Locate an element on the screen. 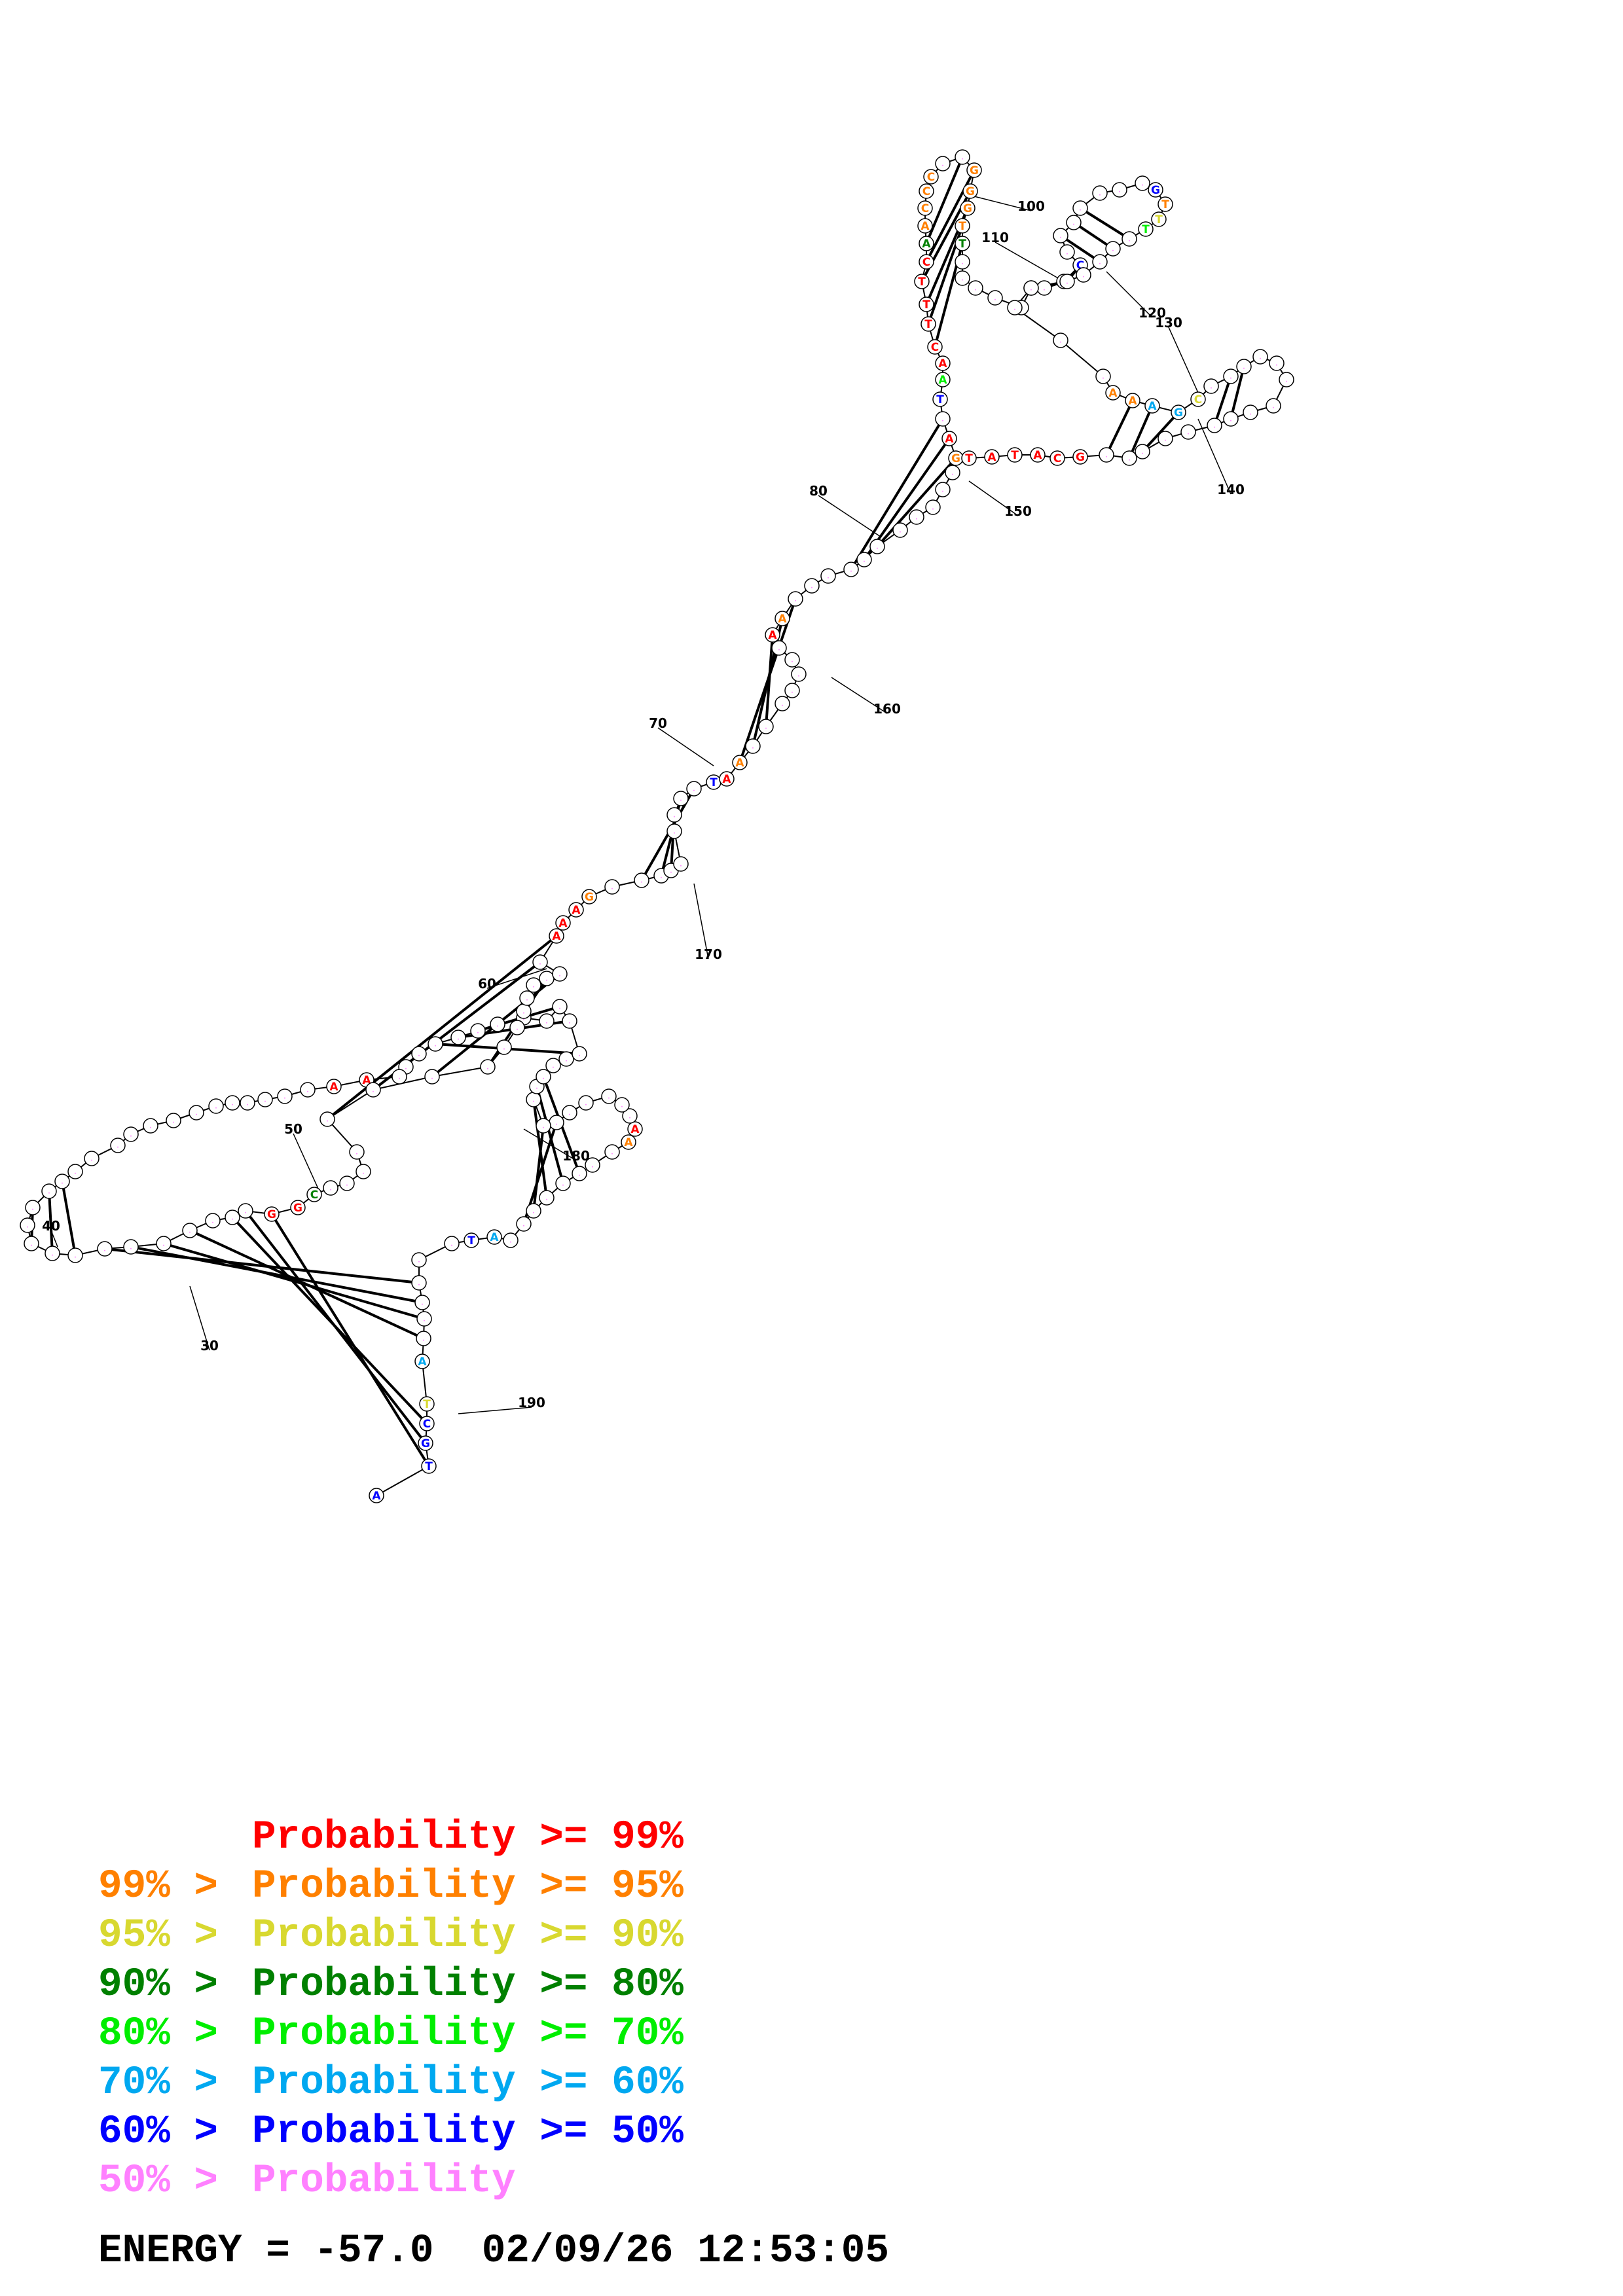 The image size is (1623, 2296). position-label: 180 is located at coordinates (576, 1156).